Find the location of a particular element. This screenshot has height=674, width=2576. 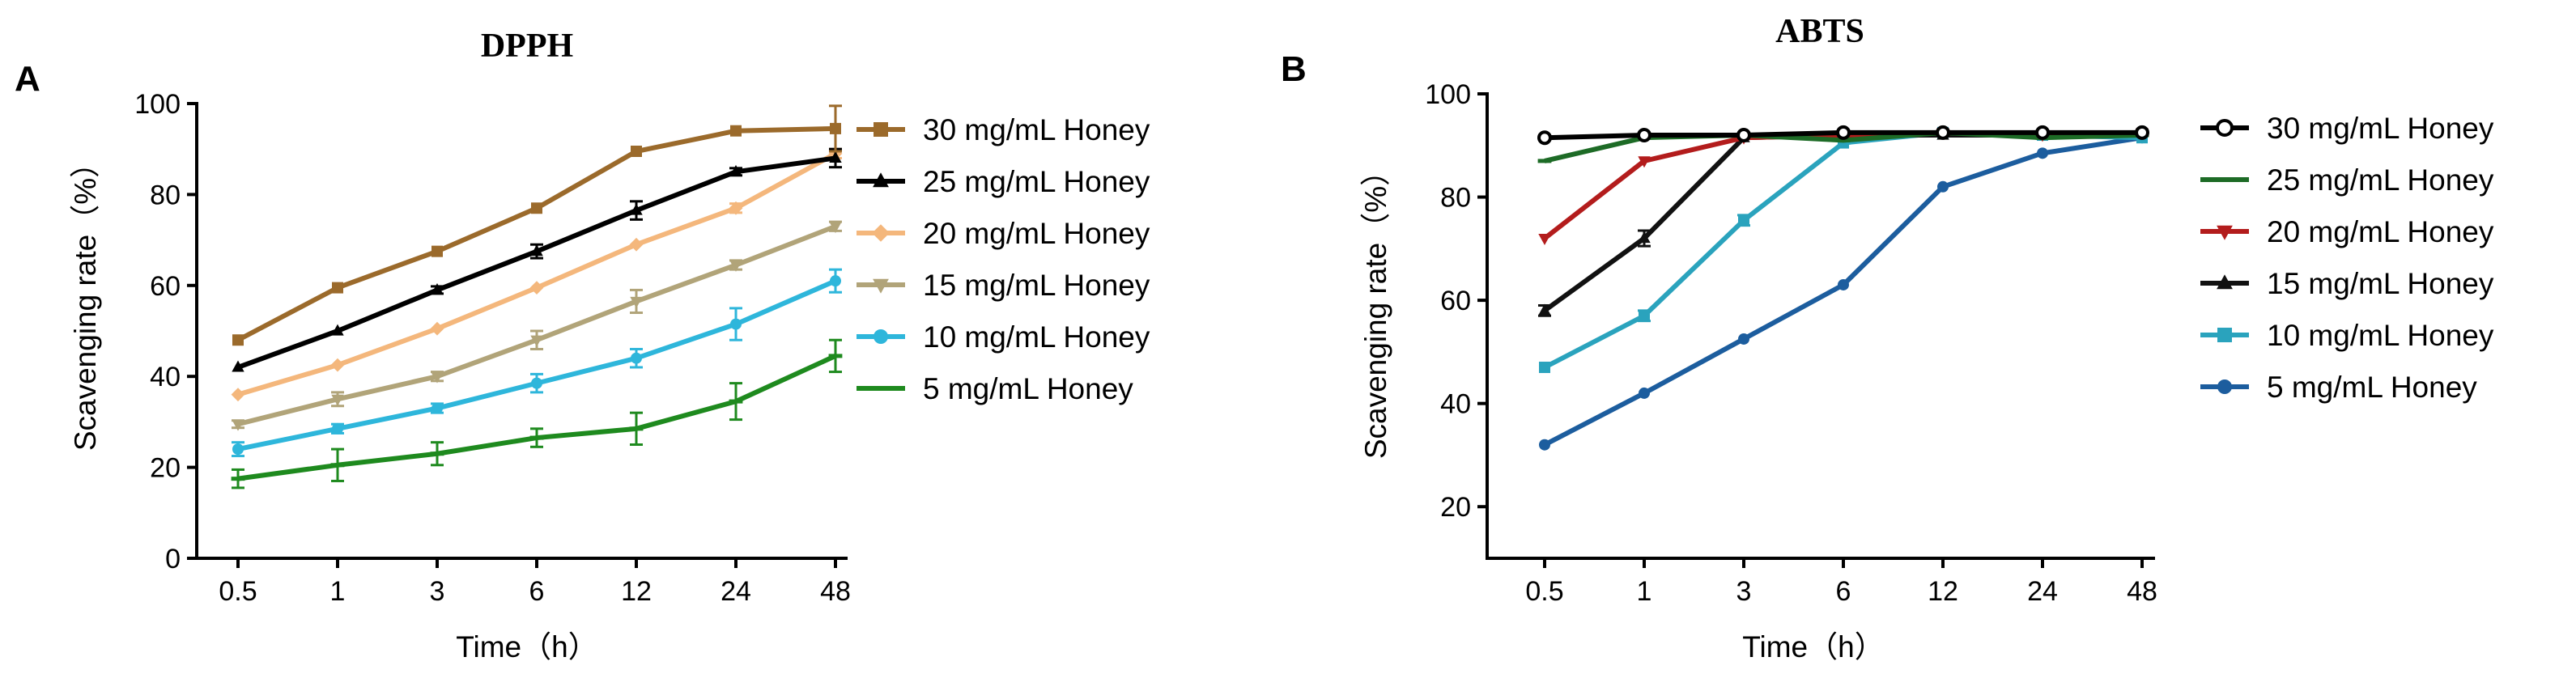

legend-item-10-mg-ml-honey: 10 mg/mL Honey is located at coordinates (1004, 337).